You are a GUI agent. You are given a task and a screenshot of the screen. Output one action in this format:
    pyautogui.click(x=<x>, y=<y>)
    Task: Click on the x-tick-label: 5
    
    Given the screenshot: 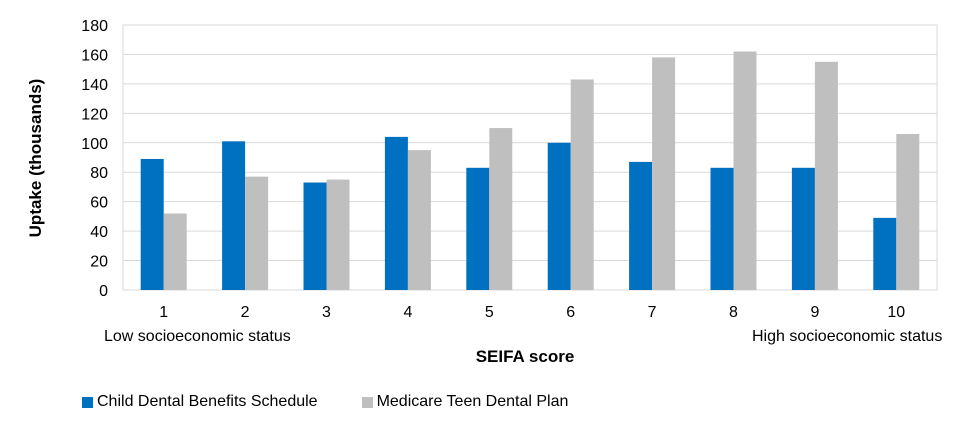 What is the action you would take?
    pyautogui.click(x=489, y=312)
    